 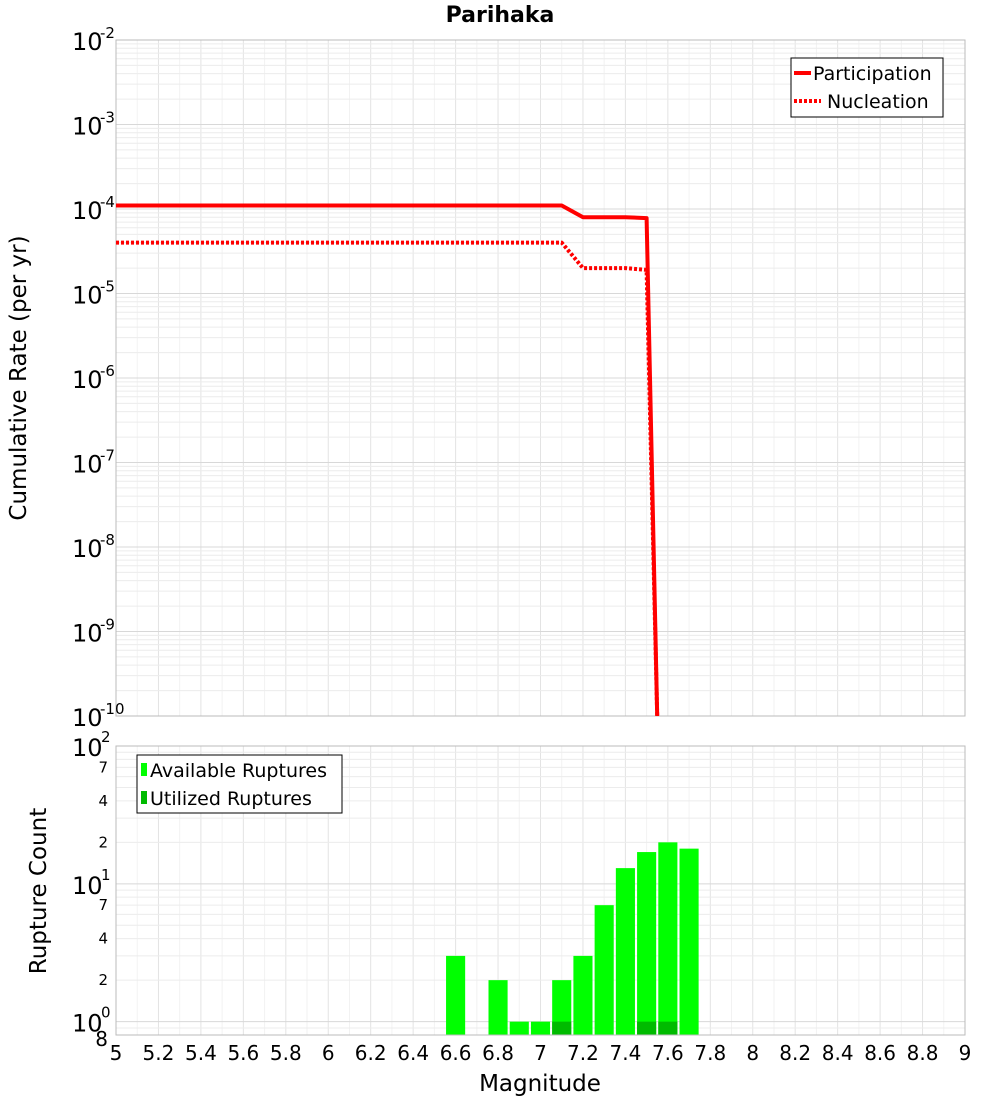 I want to click on rate-y-tick-exponent: -9, so click(x=107, y=625).